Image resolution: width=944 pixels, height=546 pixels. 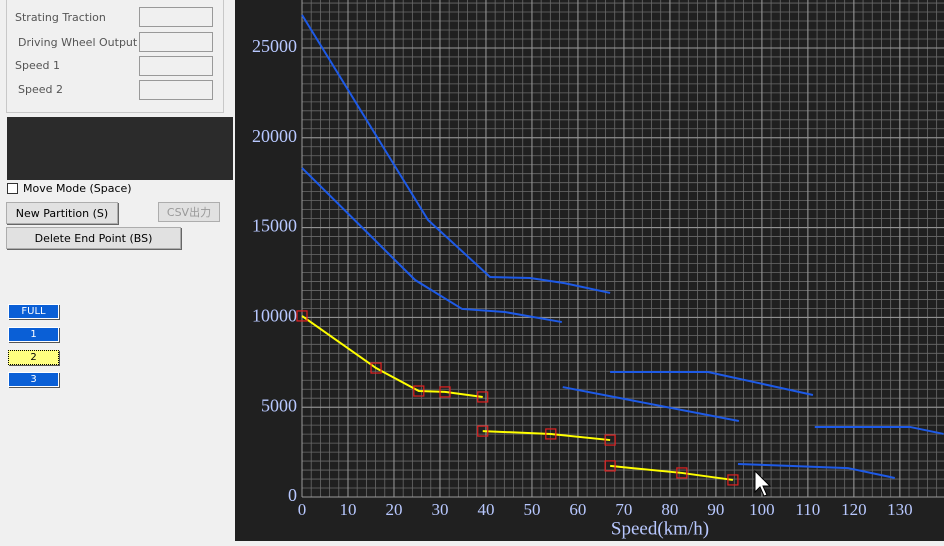 I want to click on mode-button: 1, so click(x=33, y=334).